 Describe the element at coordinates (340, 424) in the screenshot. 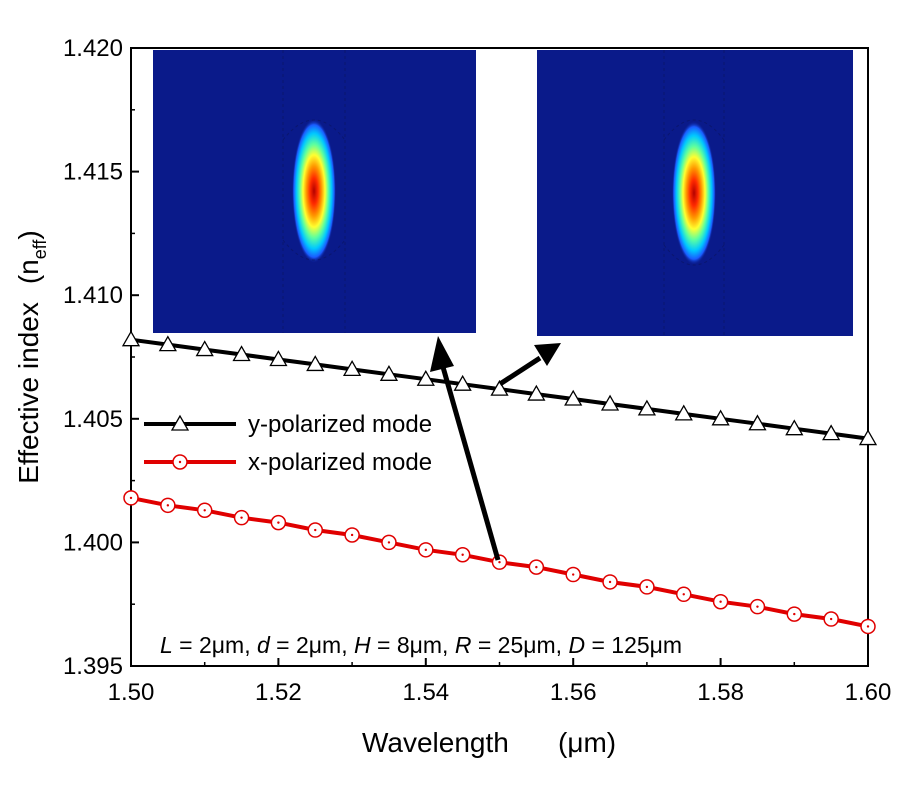

I see `legend-label-y: y-polarized mode` at that location.